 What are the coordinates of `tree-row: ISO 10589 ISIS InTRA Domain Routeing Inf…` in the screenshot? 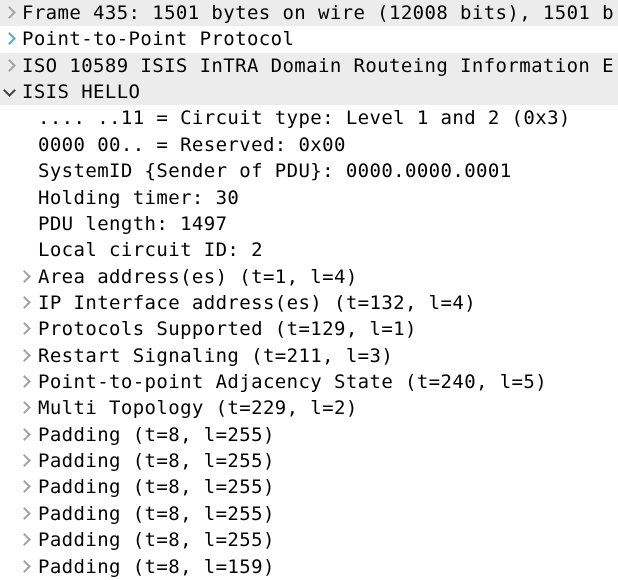 It's located at (309, 66).